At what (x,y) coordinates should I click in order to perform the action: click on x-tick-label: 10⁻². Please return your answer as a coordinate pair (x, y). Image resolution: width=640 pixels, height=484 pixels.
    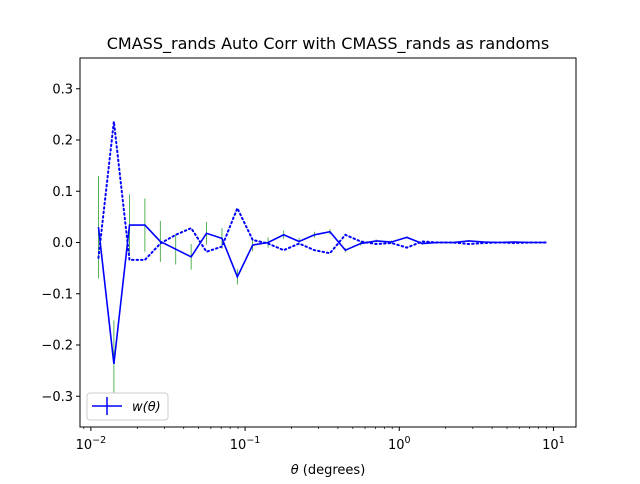
    Looking at the image, I should click on (91, 444).